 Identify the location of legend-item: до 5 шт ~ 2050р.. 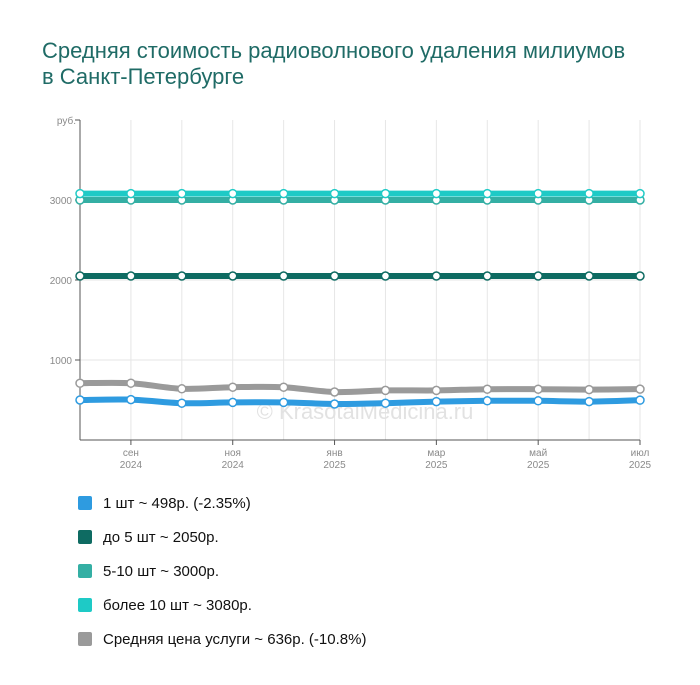
(222, 537).